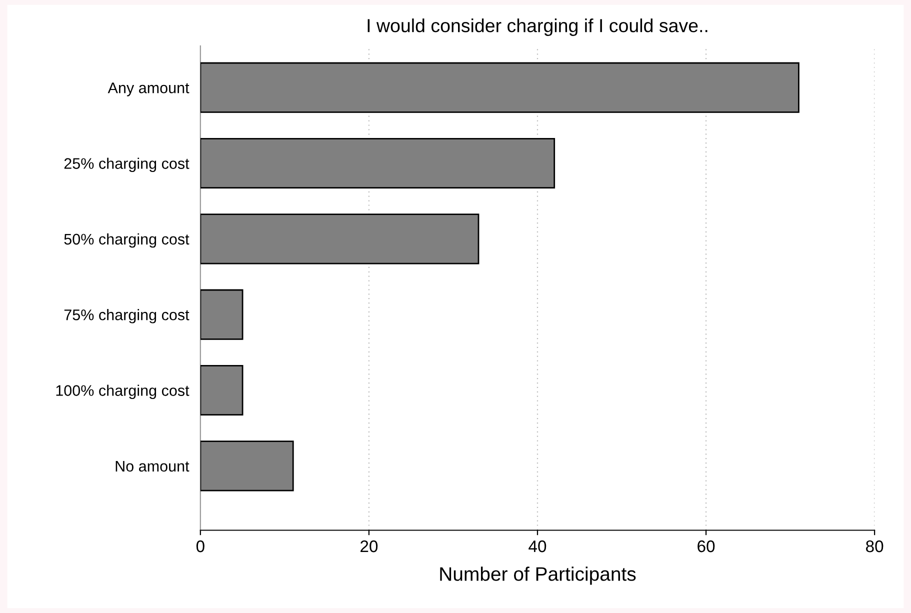 The height and width of the screenshot is (613, 911). What do you see at coordinates (200, 546) in the screenshot?
I see `x-tick-label: 0` at bounding box center [200, 546].